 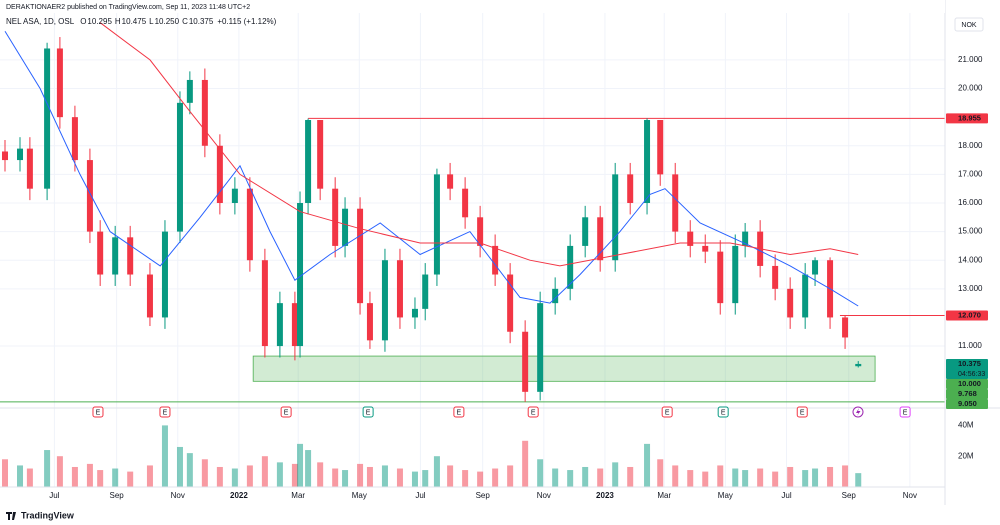 What do you see at coordinates (118, 21) in the screenshot?
I see `legend-key: H` at bounding box center [118, 21].